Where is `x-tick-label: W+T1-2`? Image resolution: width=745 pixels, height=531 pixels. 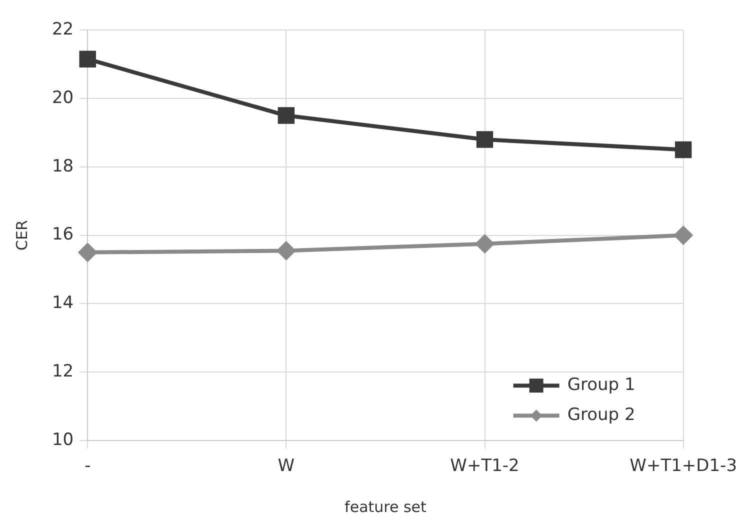 x-tick-label: W+T1-2 is located at coordinates (485, 466).